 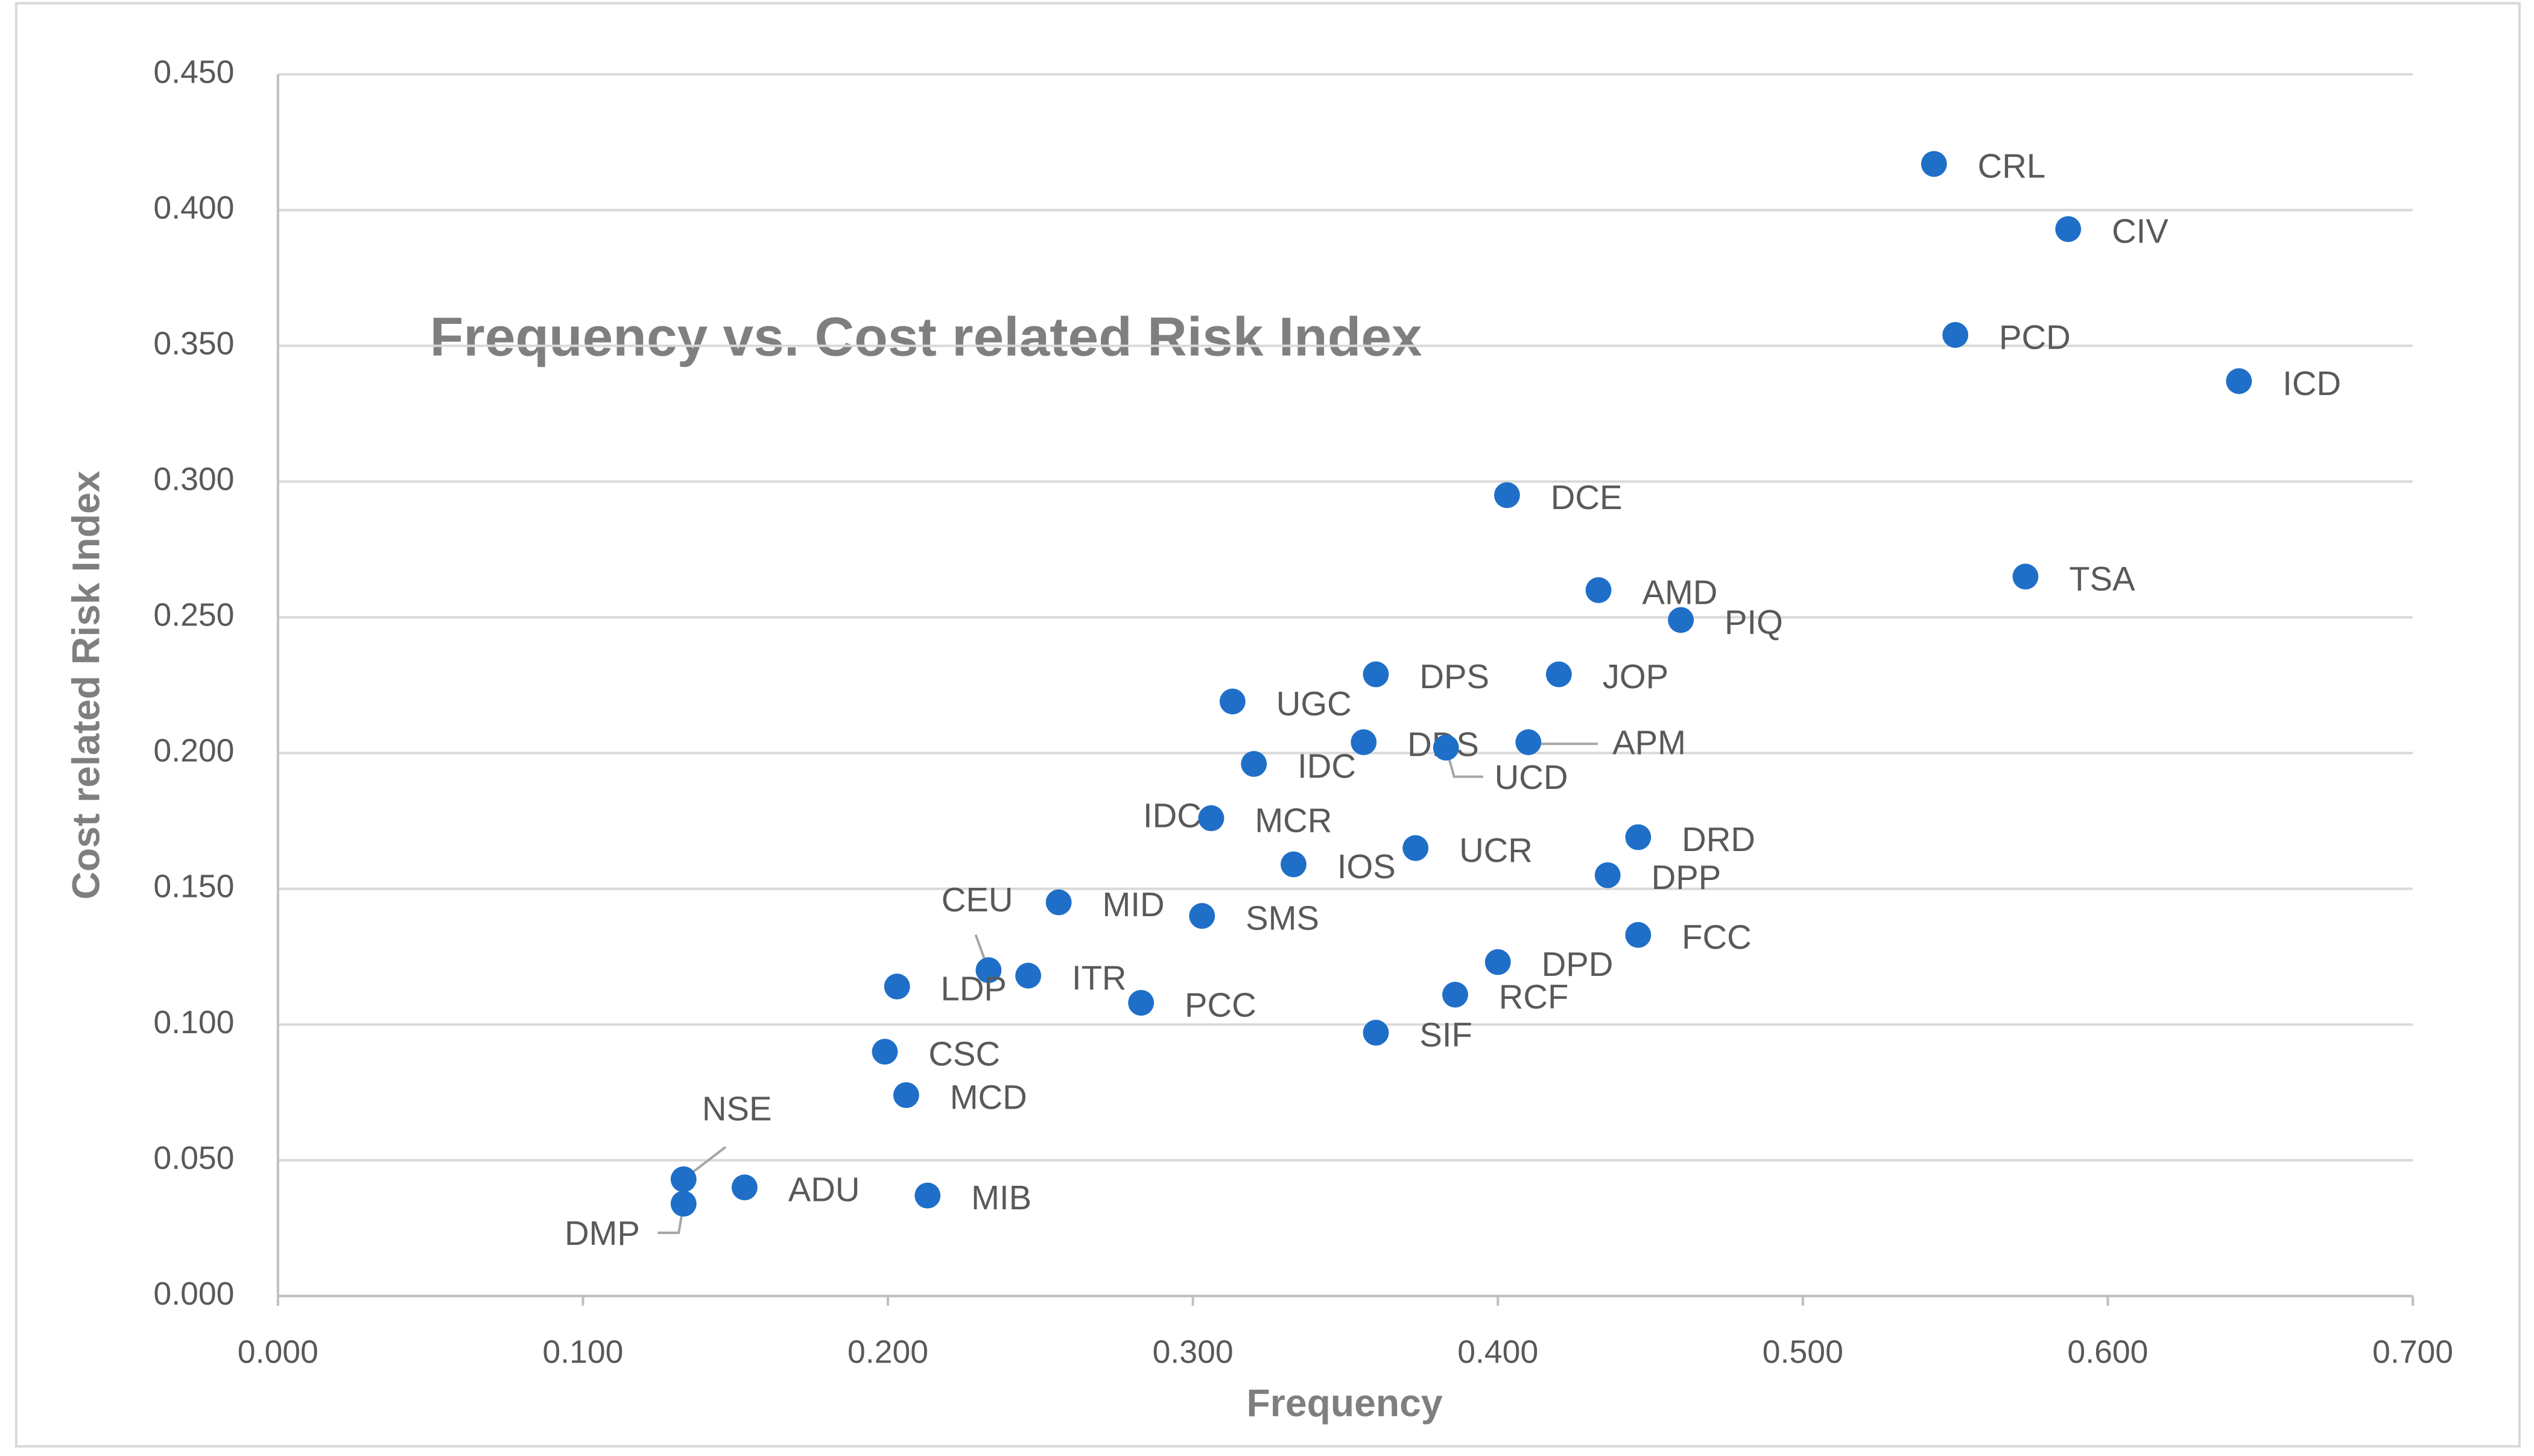 I want to click on point-label: RCF, so click(x=1534, y=997).